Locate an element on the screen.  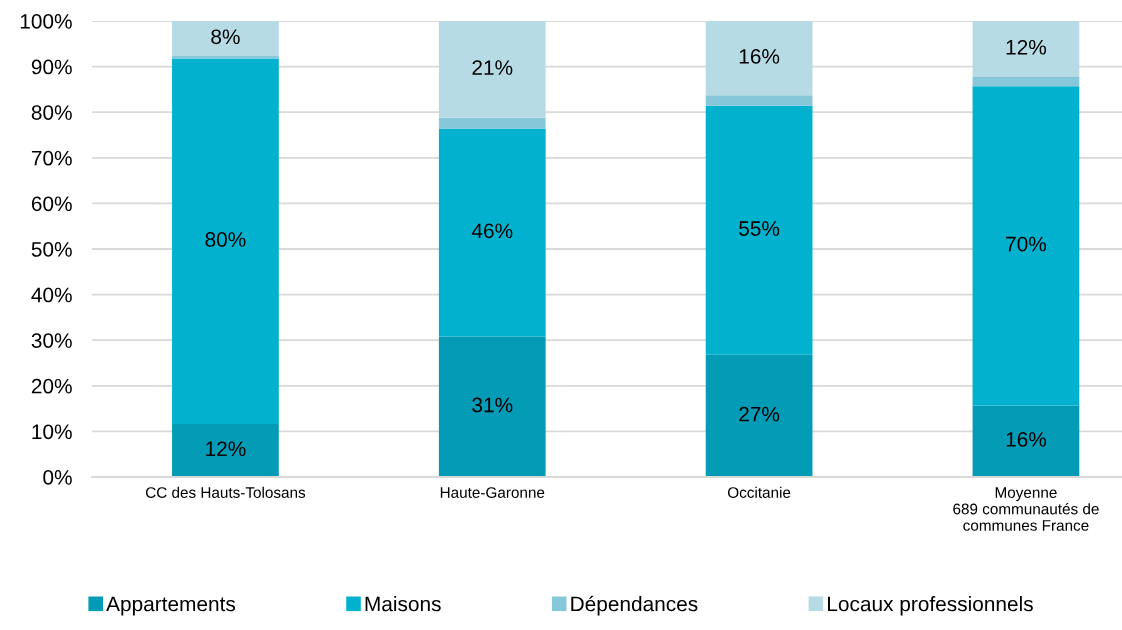
y-tick-label: 0% is located at coordinates (57, 477).